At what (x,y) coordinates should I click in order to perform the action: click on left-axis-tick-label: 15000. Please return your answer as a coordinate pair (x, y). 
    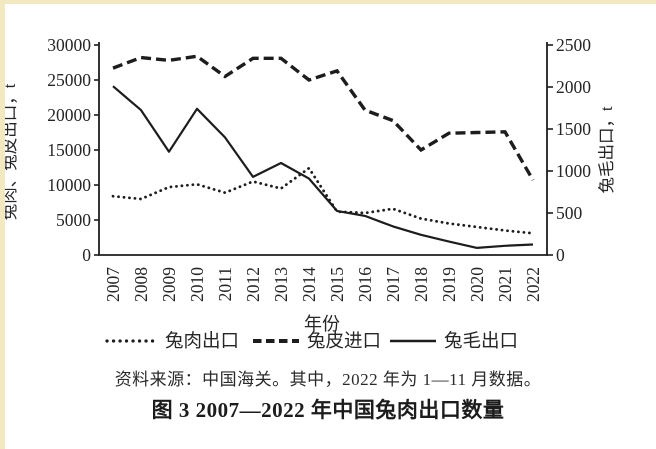
    Looking at the image, I should click on (69, 150).